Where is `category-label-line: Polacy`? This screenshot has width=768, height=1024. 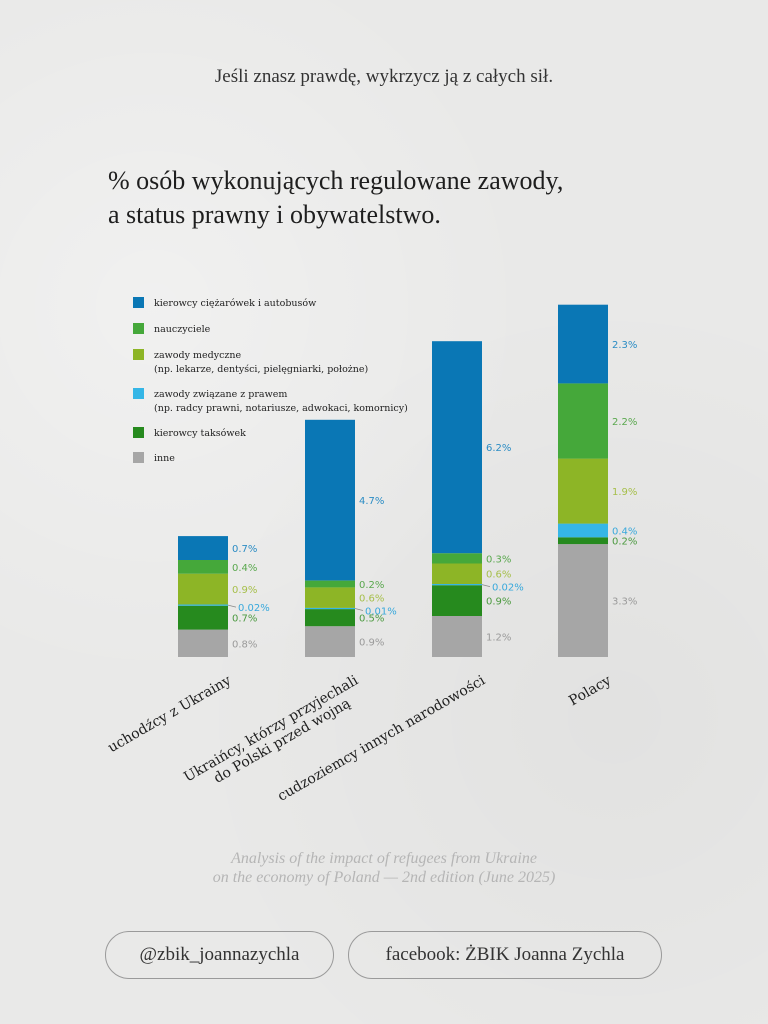 category-label-line: Polacy is located at coordinates (590, 690).